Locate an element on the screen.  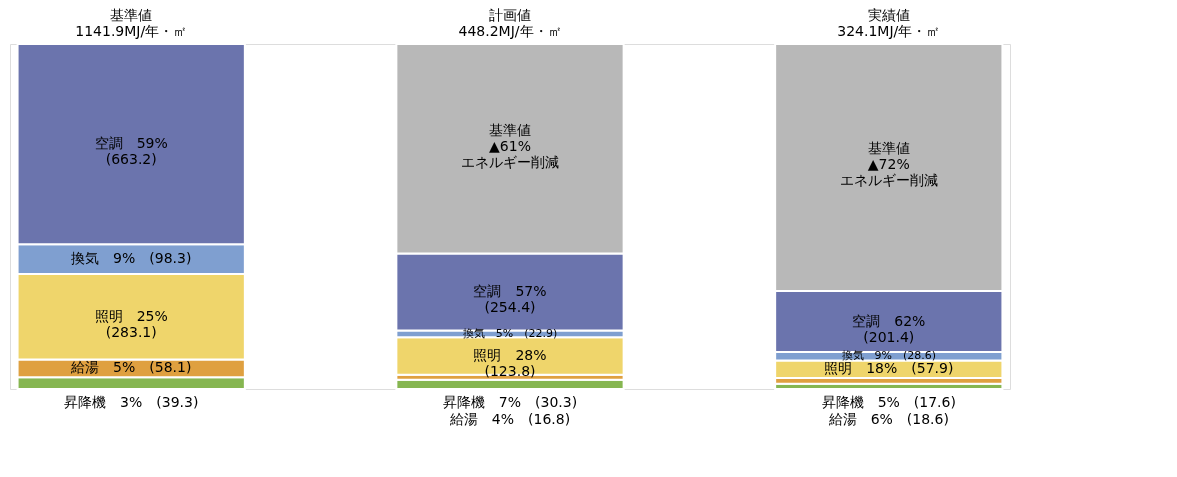
annotation: 基準値 ▲72% エネルギー削減 is located at coordinates (888, 164).